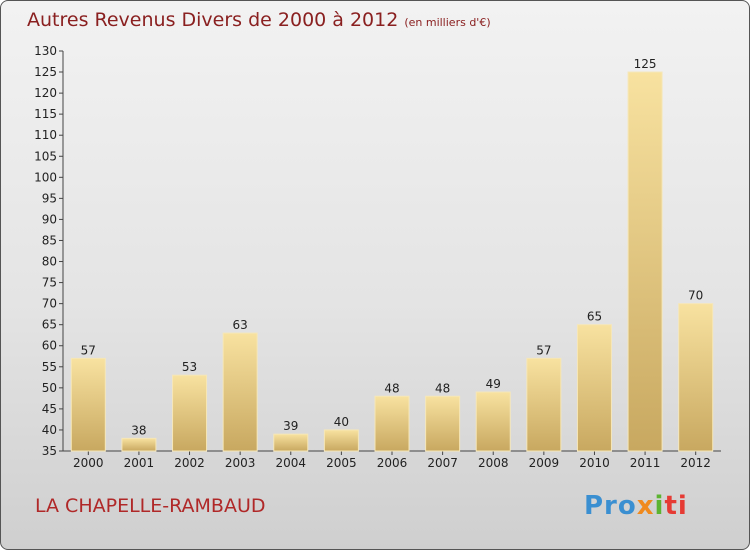 The height and width of the screenshot is (550, 750). I want to click on chart-title-unit: (en milliers d'€), so click(447, 22).